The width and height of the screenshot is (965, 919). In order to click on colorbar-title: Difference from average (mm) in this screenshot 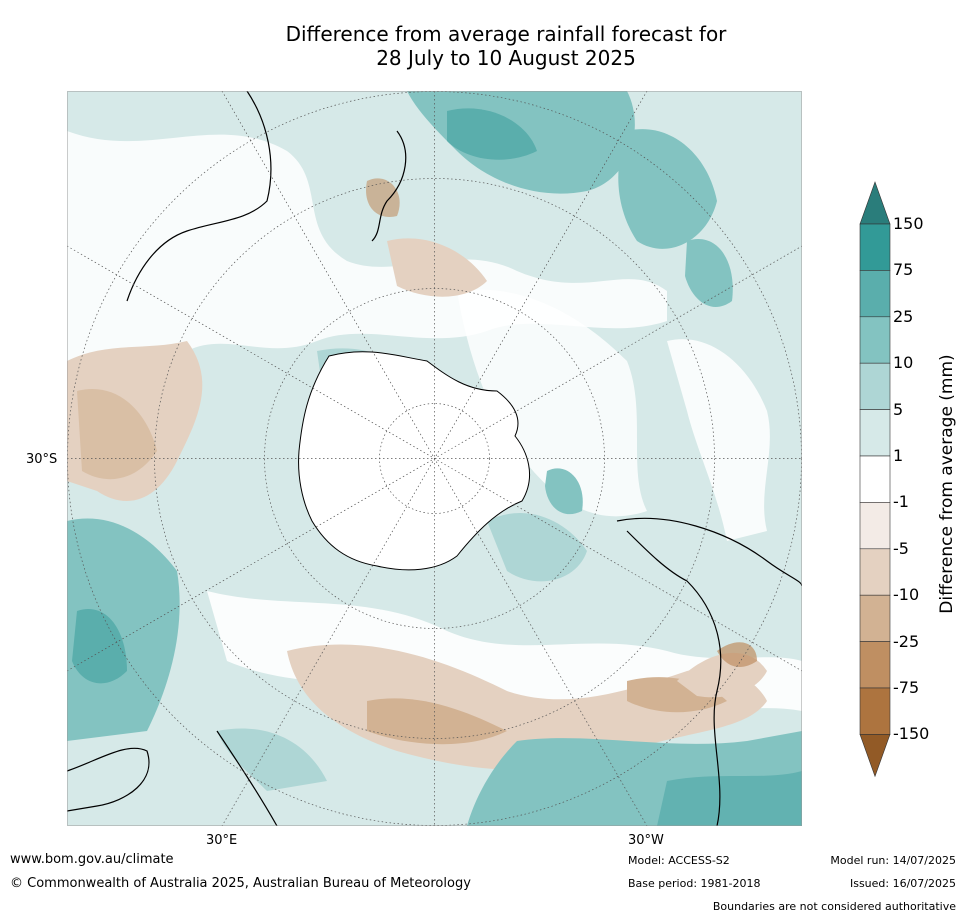, I will do `click(947, 484)`.